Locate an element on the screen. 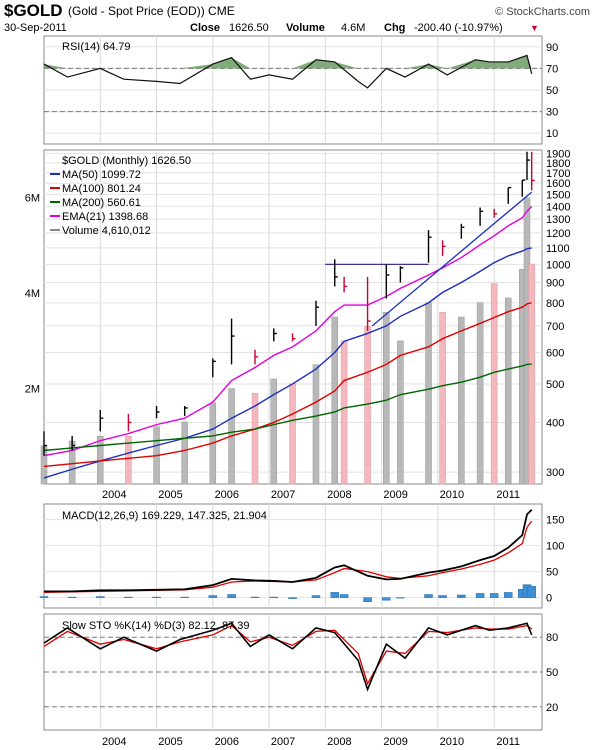 This screenshot has width=594, height=750. stochastic-tick-label: 50 is located at coordinates (552, 673).